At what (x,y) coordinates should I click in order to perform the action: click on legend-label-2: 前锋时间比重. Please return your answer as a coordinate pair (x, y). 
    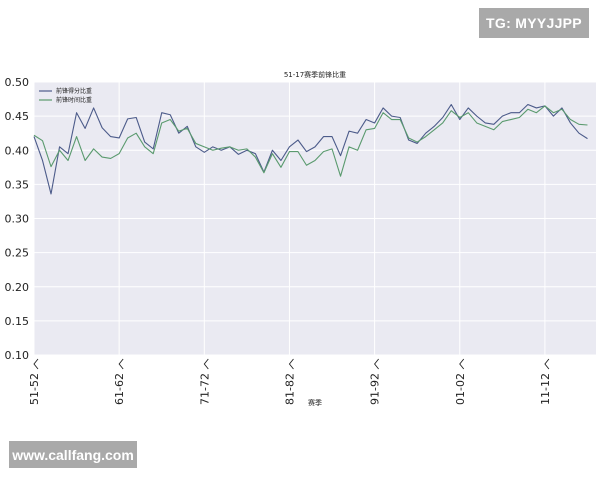
    Looking at the image, I should click on (74, 100).